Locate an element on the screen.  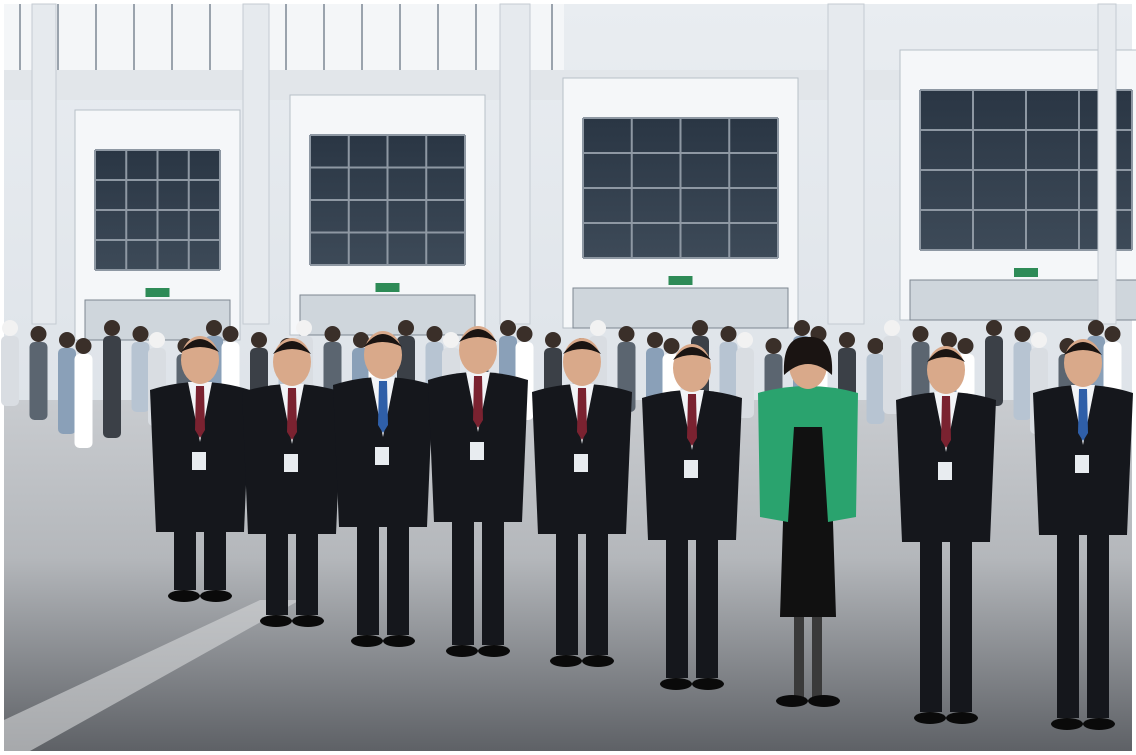
floor-reflection is located at coordinates (152, 675).